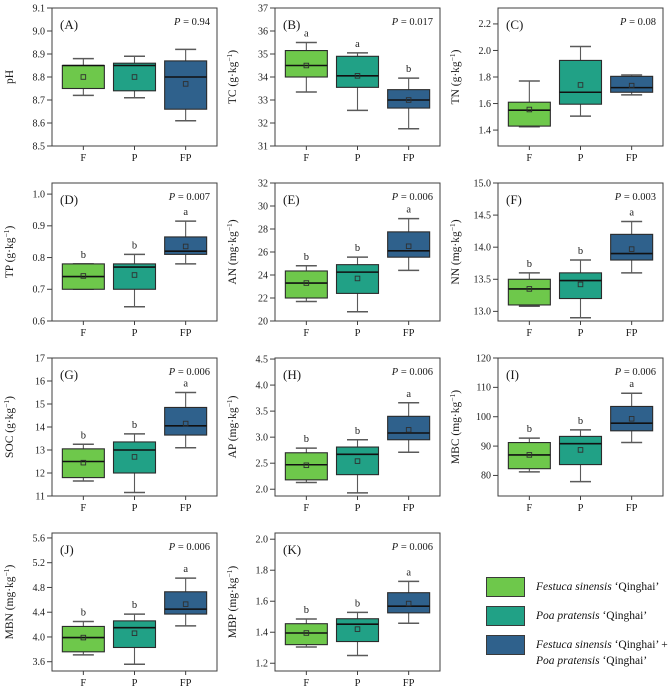  What do you see at coordinates (262, 437) in the screenshot?
I see `y-tick-label: 3.0` at bounding box center [262, 437].